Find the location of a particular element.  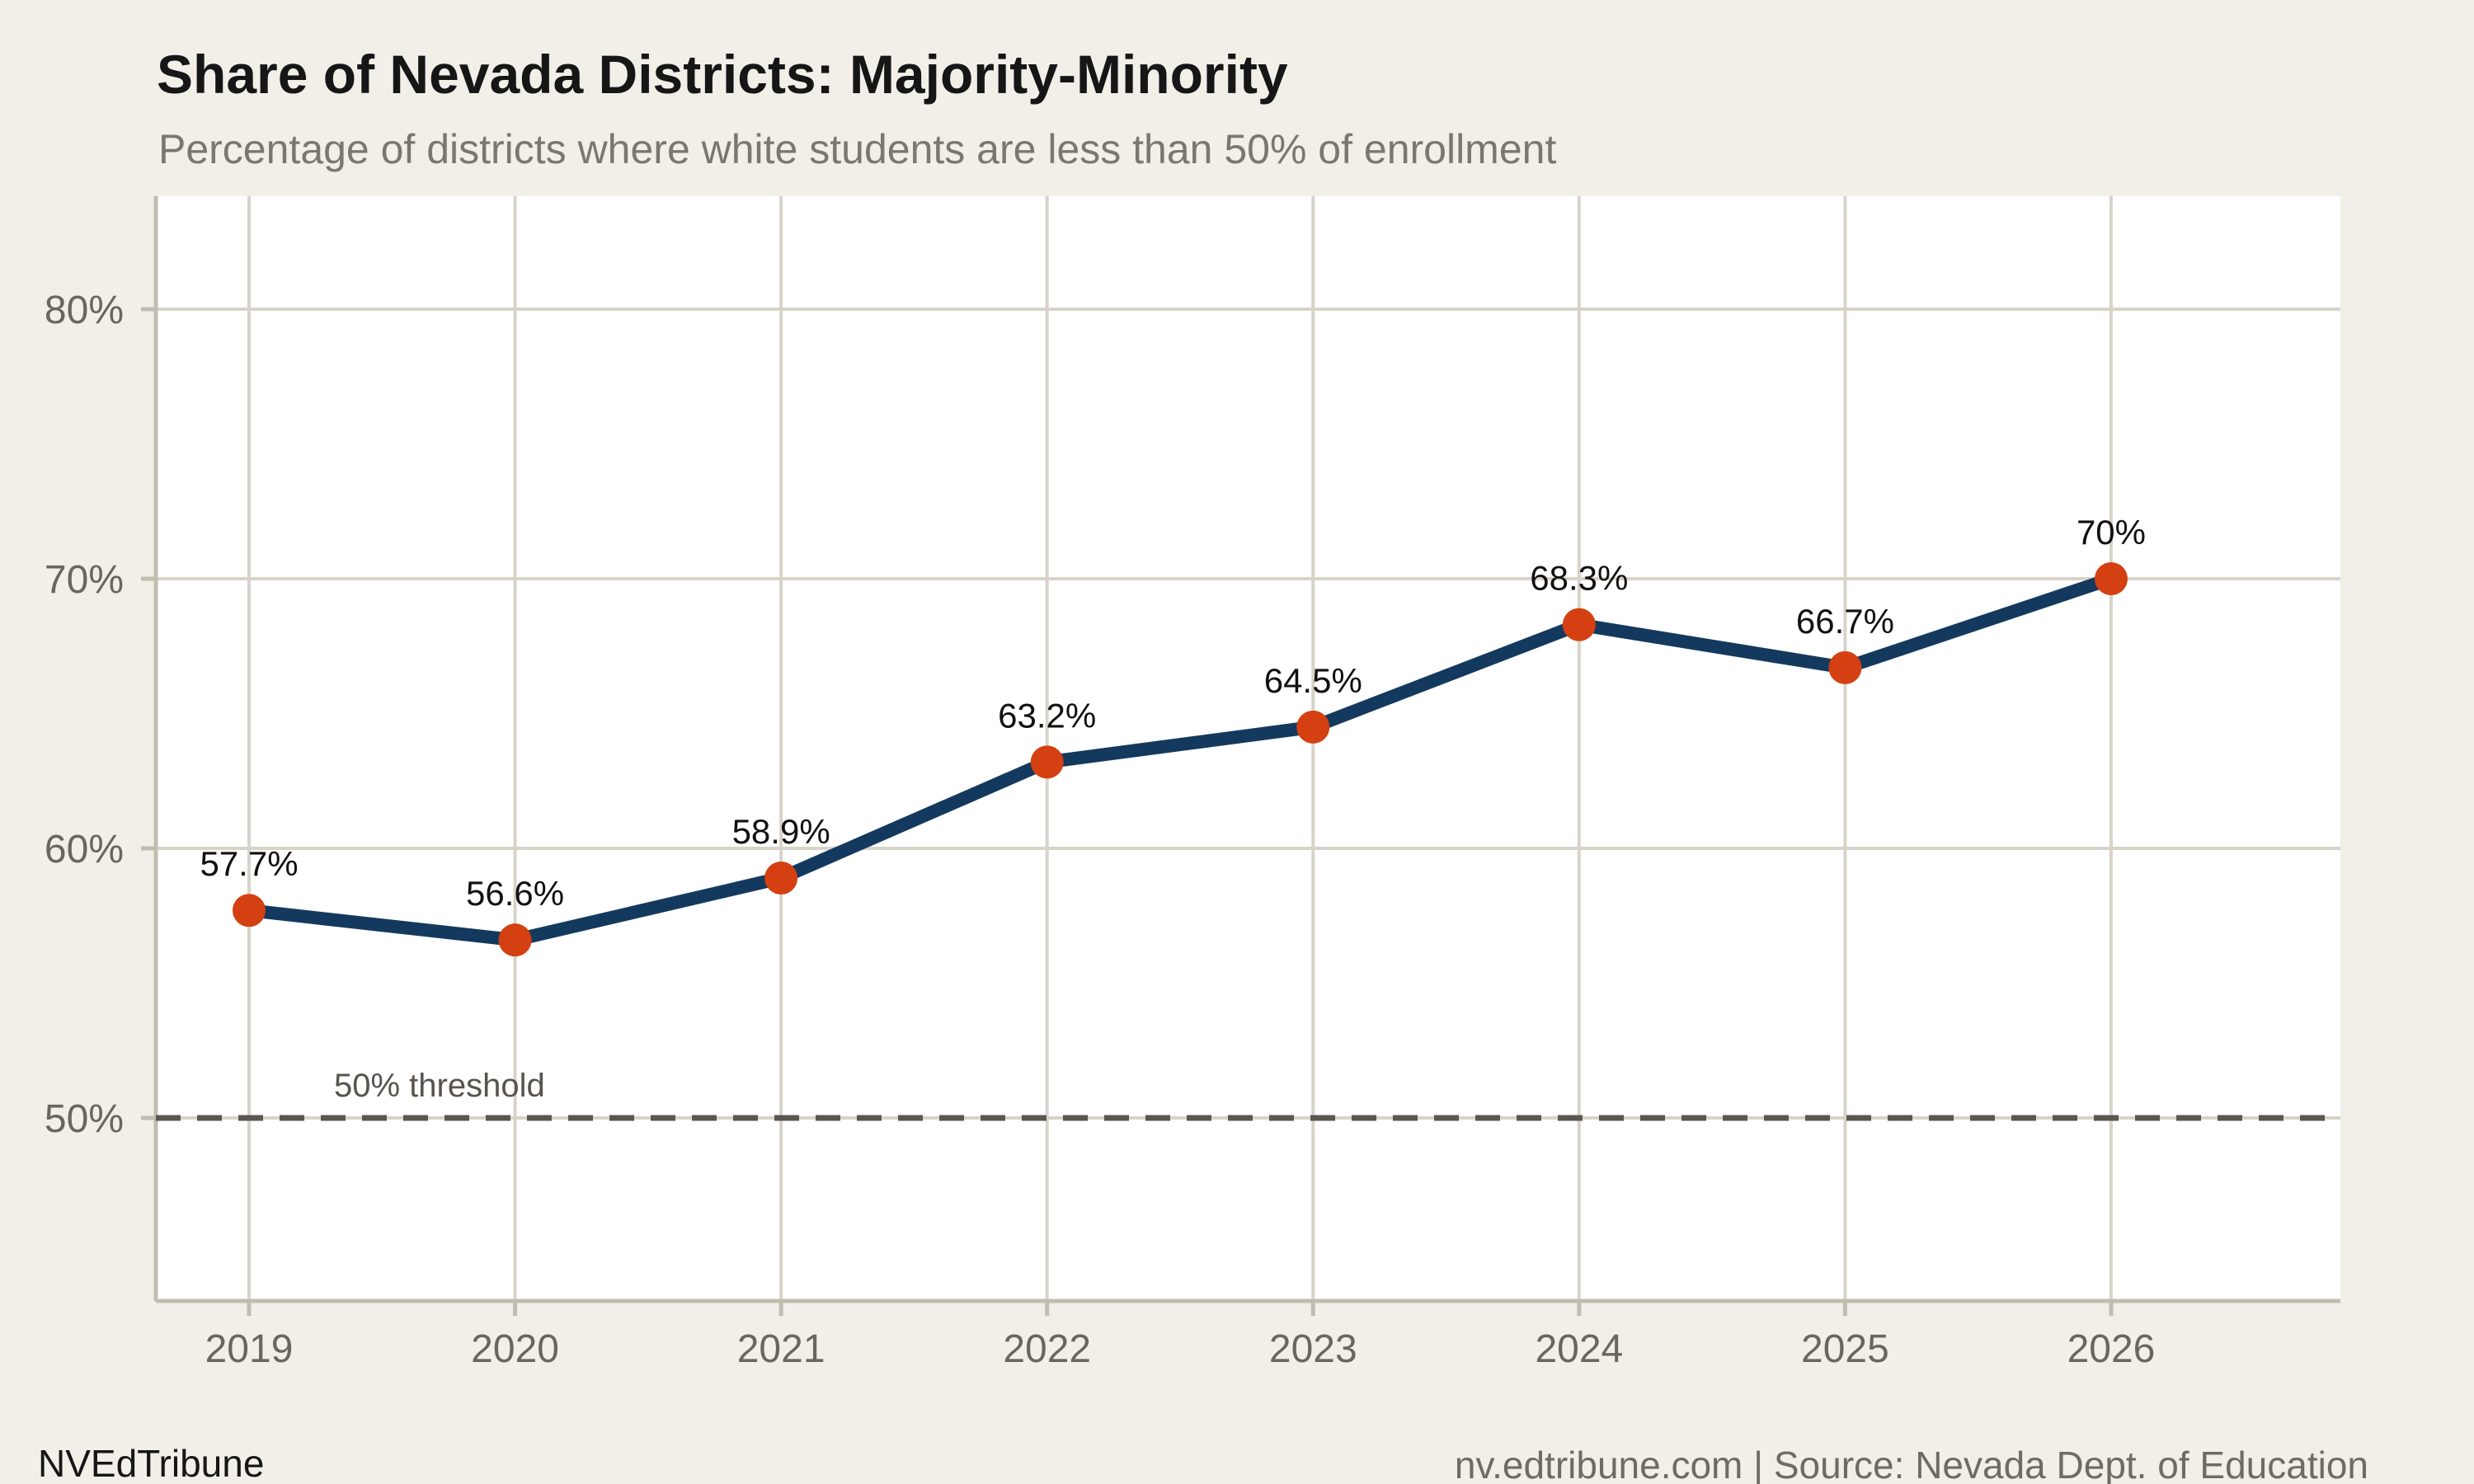

y-tick-label: 60% is located at coordinates (84, 850).